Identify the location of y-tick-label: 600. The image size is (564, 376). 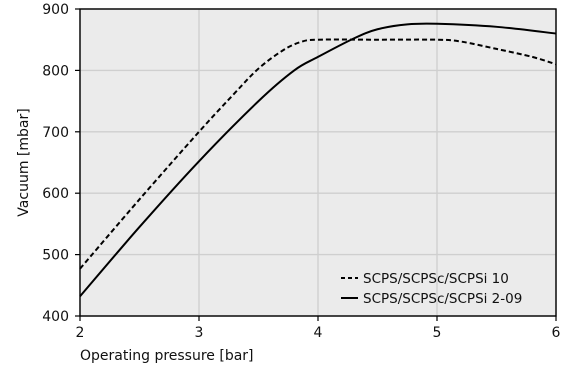
(55, 194).